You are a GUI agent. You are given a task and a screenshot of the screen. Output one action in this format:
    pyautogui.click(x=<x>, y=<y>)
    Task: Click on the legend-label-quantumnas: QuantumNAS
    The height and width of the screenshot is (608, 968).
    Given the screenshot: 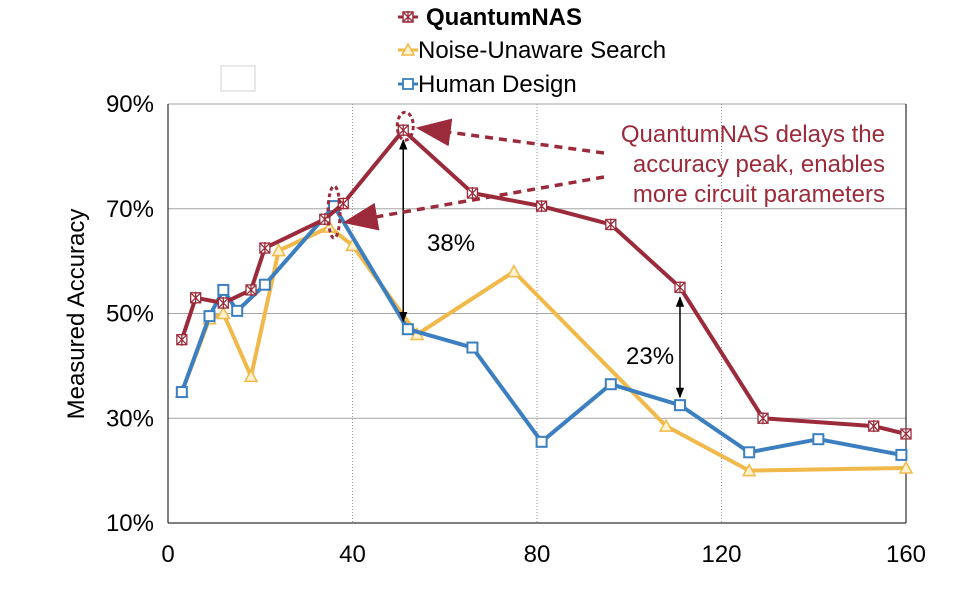 What is the action you would take?
    pyautogui.click(x=504, y=17)
    